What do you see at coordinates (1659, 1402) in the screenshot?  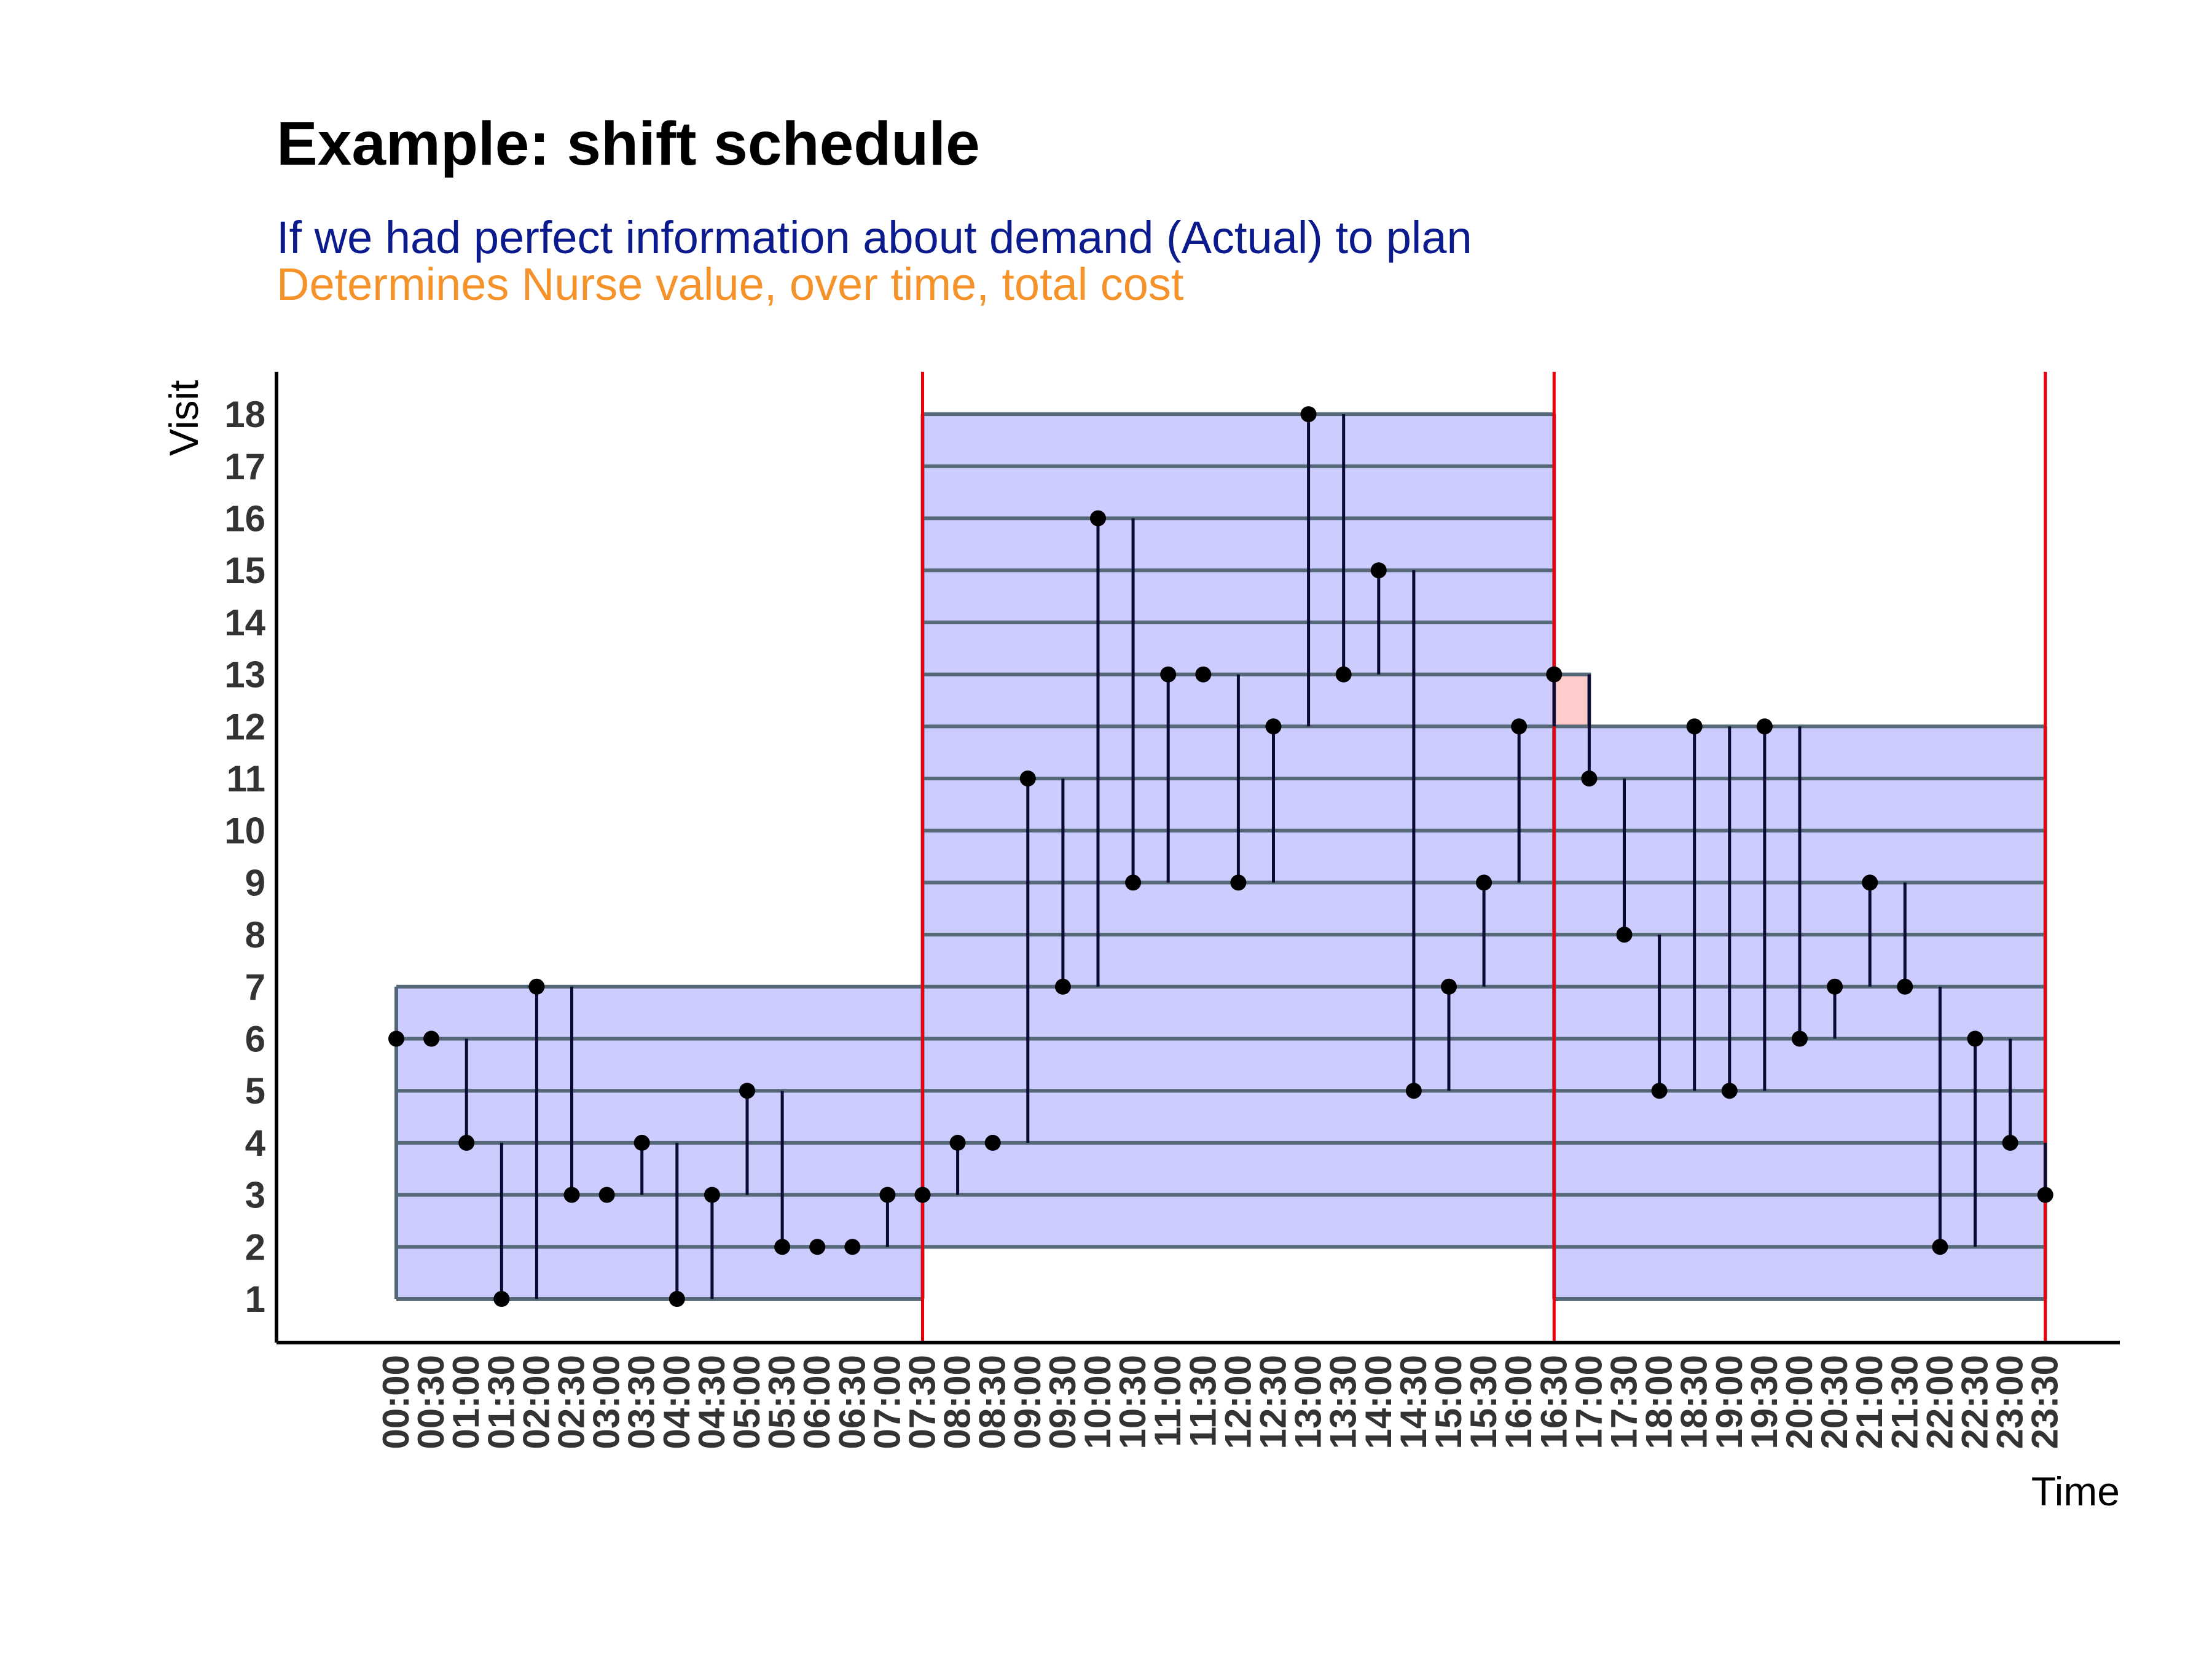 I see `x-tick-label-1800: 18:00` at bounding box center [1659, 1402].